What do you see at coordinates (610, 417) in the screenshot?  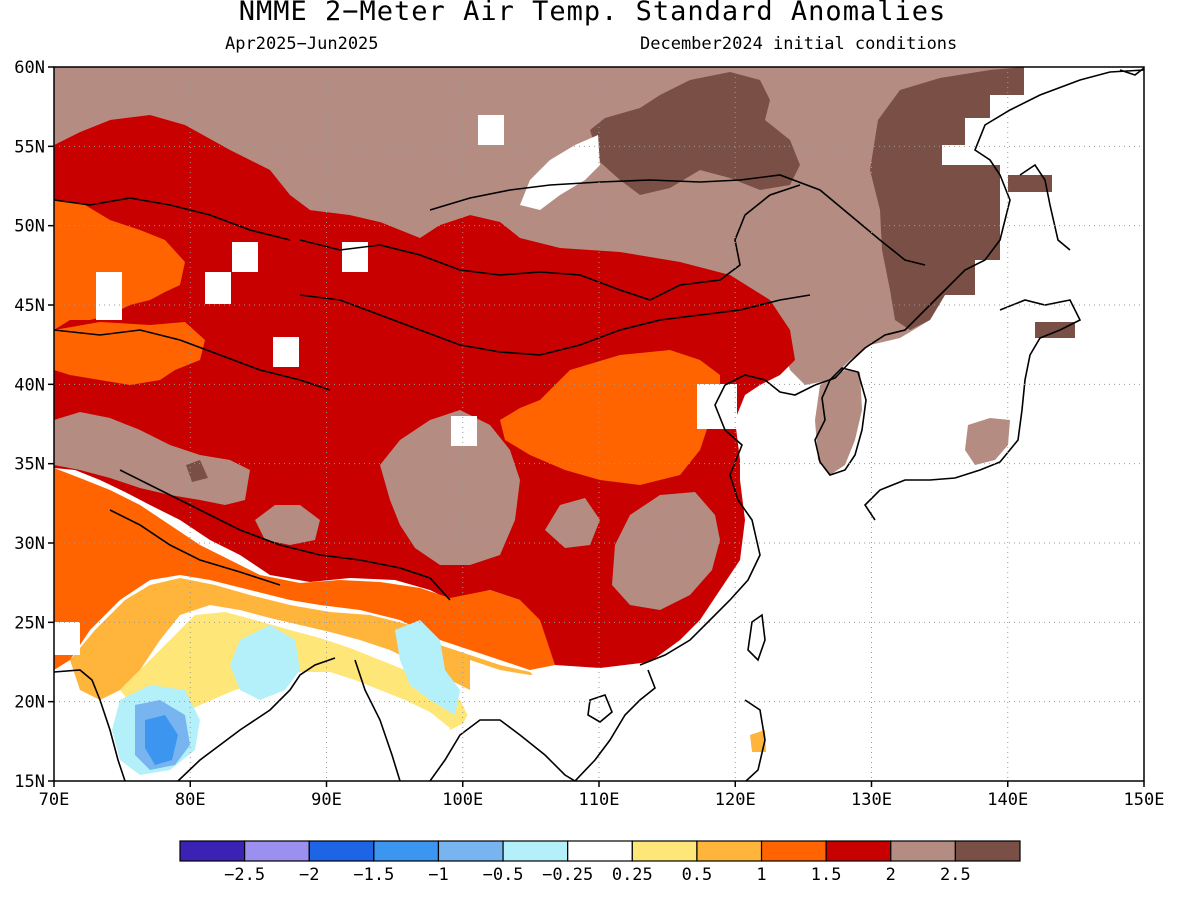 I see `anomaly-region-1-5-central-east` at bounding box center [610, 417].